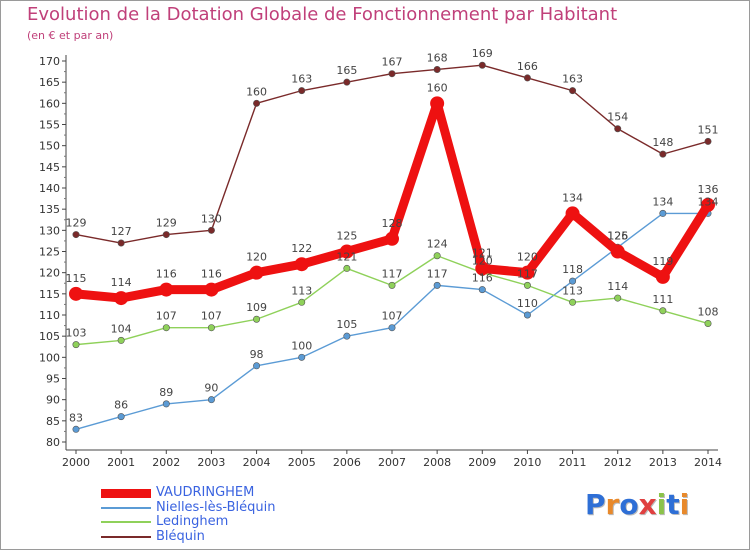 This screenshot has width=750, height=550. I want to click on x-tick-label: 2002, so click(166, 462).